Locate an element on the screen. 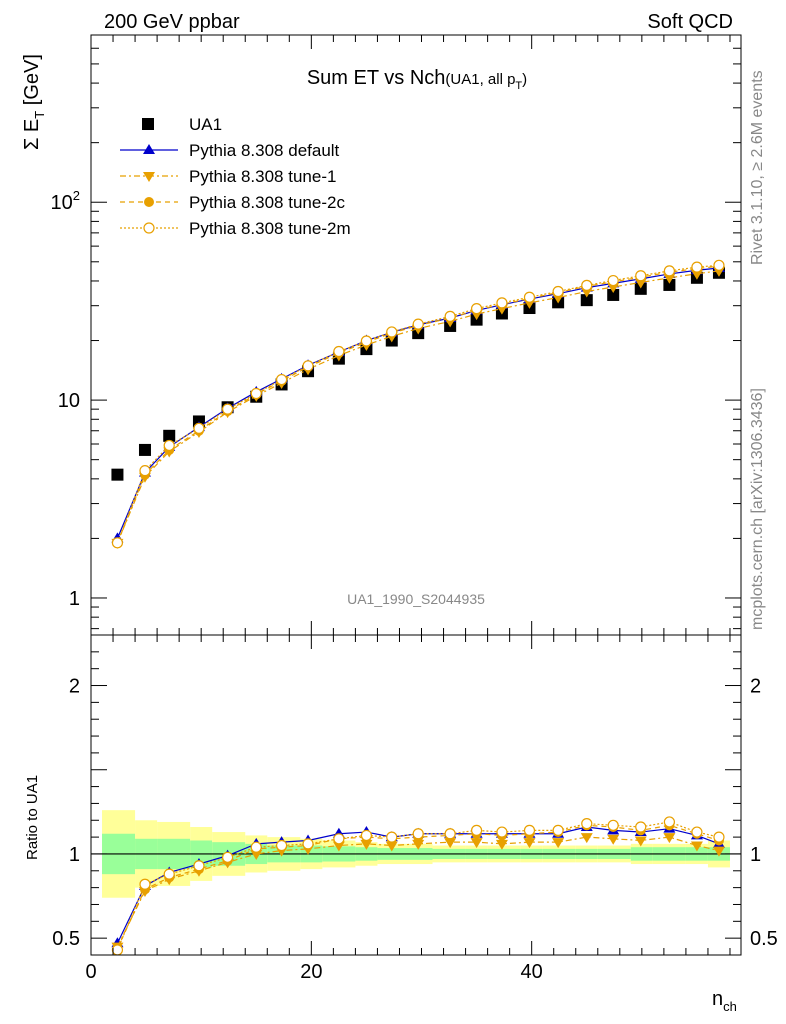 The height and width of the screenshot is (1024, 786). legend-label-3: Pythia 8.308 tune-2c is located at coordinates (267, 202).